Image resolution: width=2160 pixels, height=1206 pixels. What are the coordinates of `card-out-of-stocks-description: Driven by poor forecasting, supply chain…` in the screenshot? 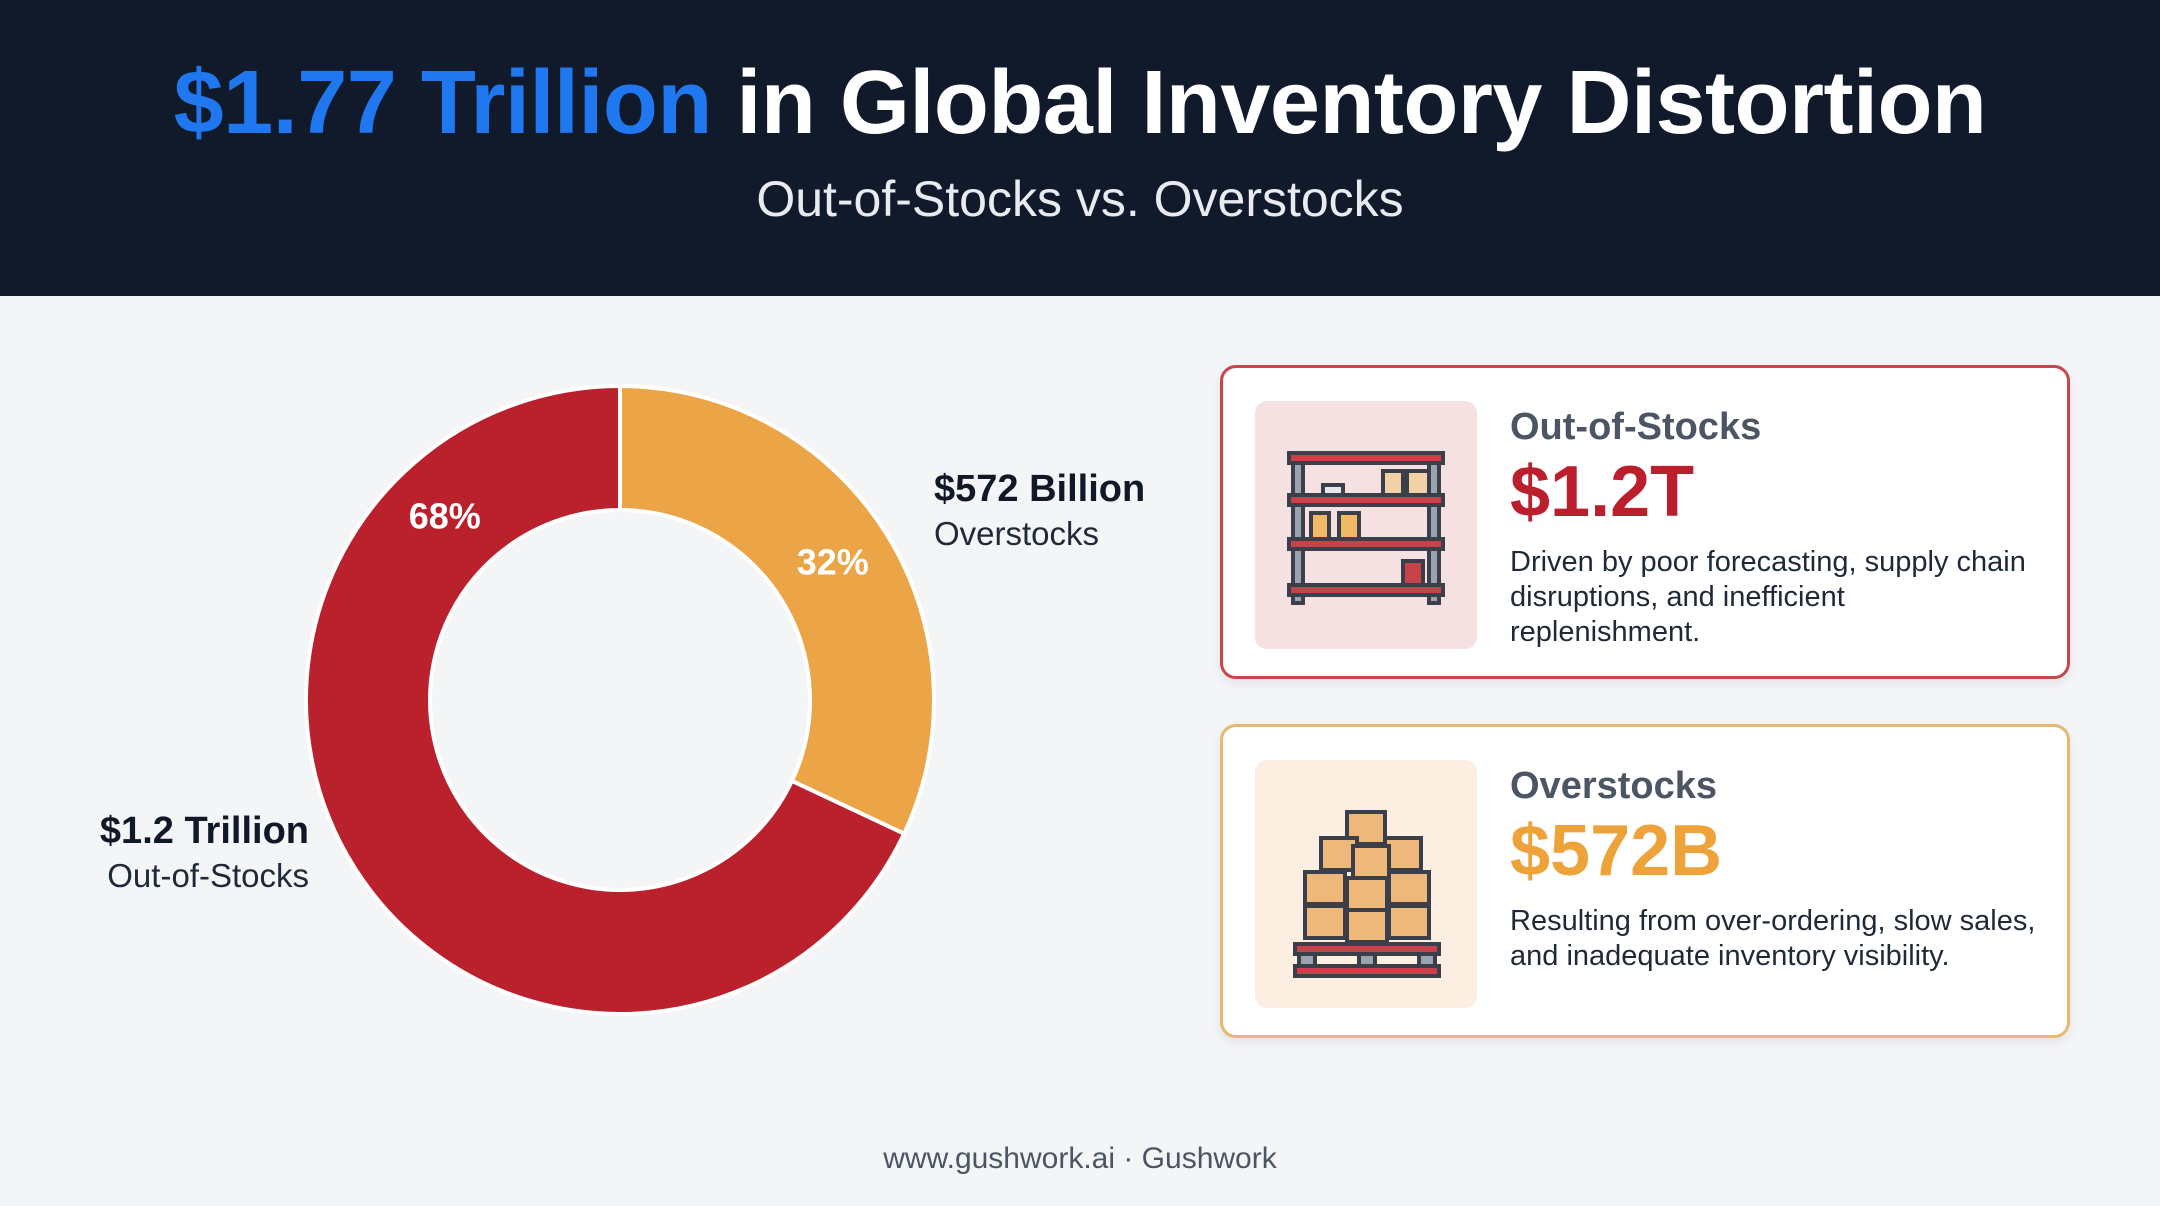 It's located at (1768, 597).